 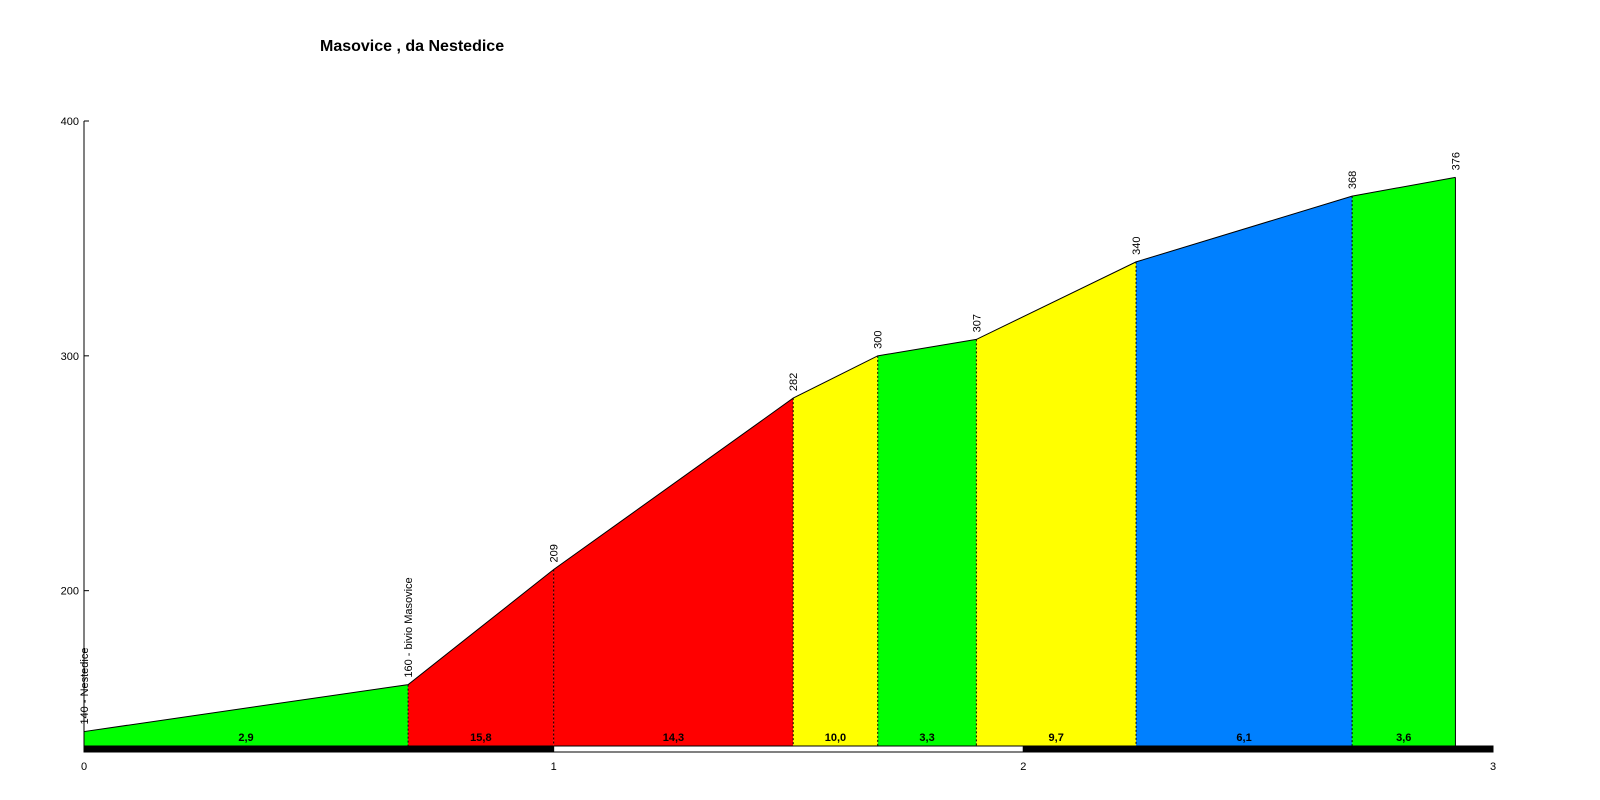 I want to click on x-tick-label: 3, so click(x=1493, y=767).